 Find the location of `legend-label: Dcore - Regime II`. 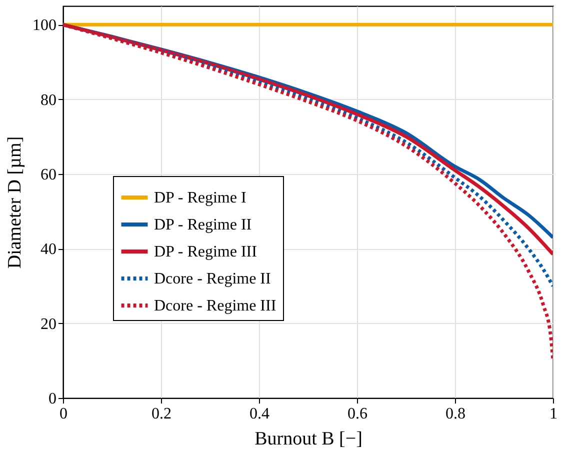

legend-label: Dcore - Regime II is located at coordinates (212, 279).